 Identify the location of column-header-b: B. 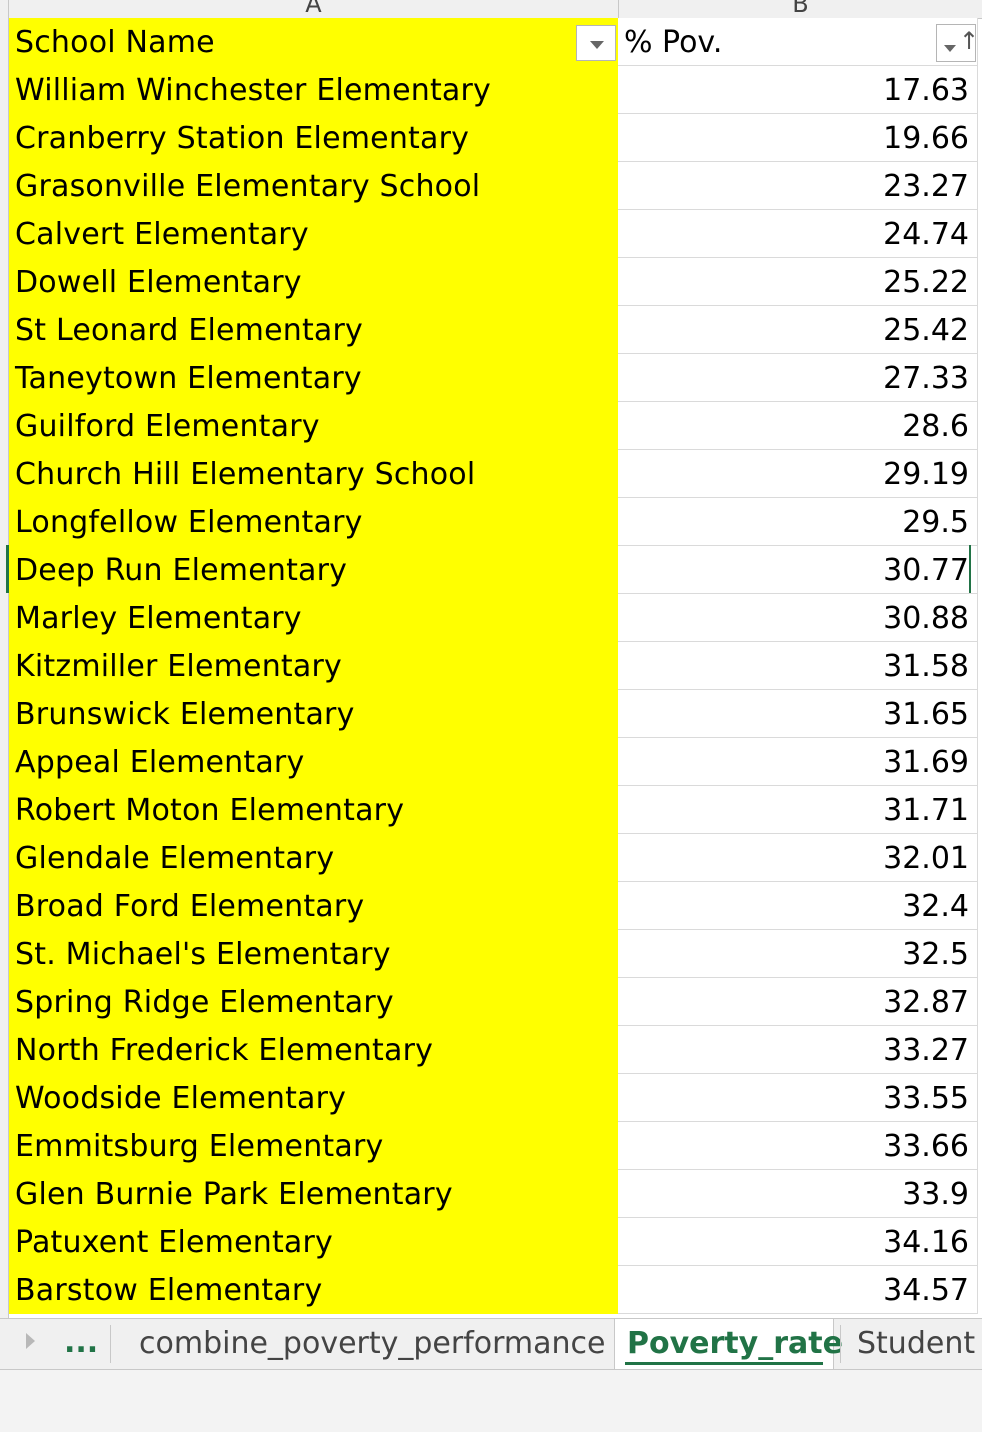
(800, 9).